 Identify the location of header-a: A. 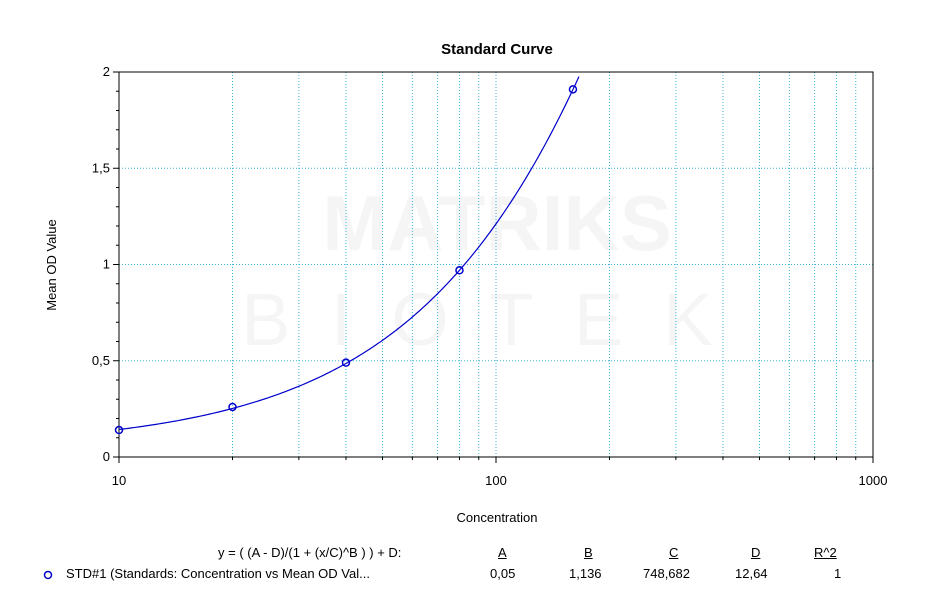
(502, 552).